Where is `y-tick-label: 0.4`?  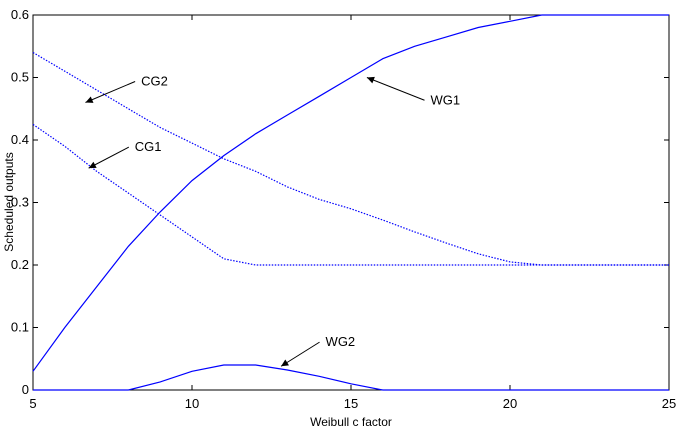 y-tick-label: 0.4 is located at coordinates (20, 139).